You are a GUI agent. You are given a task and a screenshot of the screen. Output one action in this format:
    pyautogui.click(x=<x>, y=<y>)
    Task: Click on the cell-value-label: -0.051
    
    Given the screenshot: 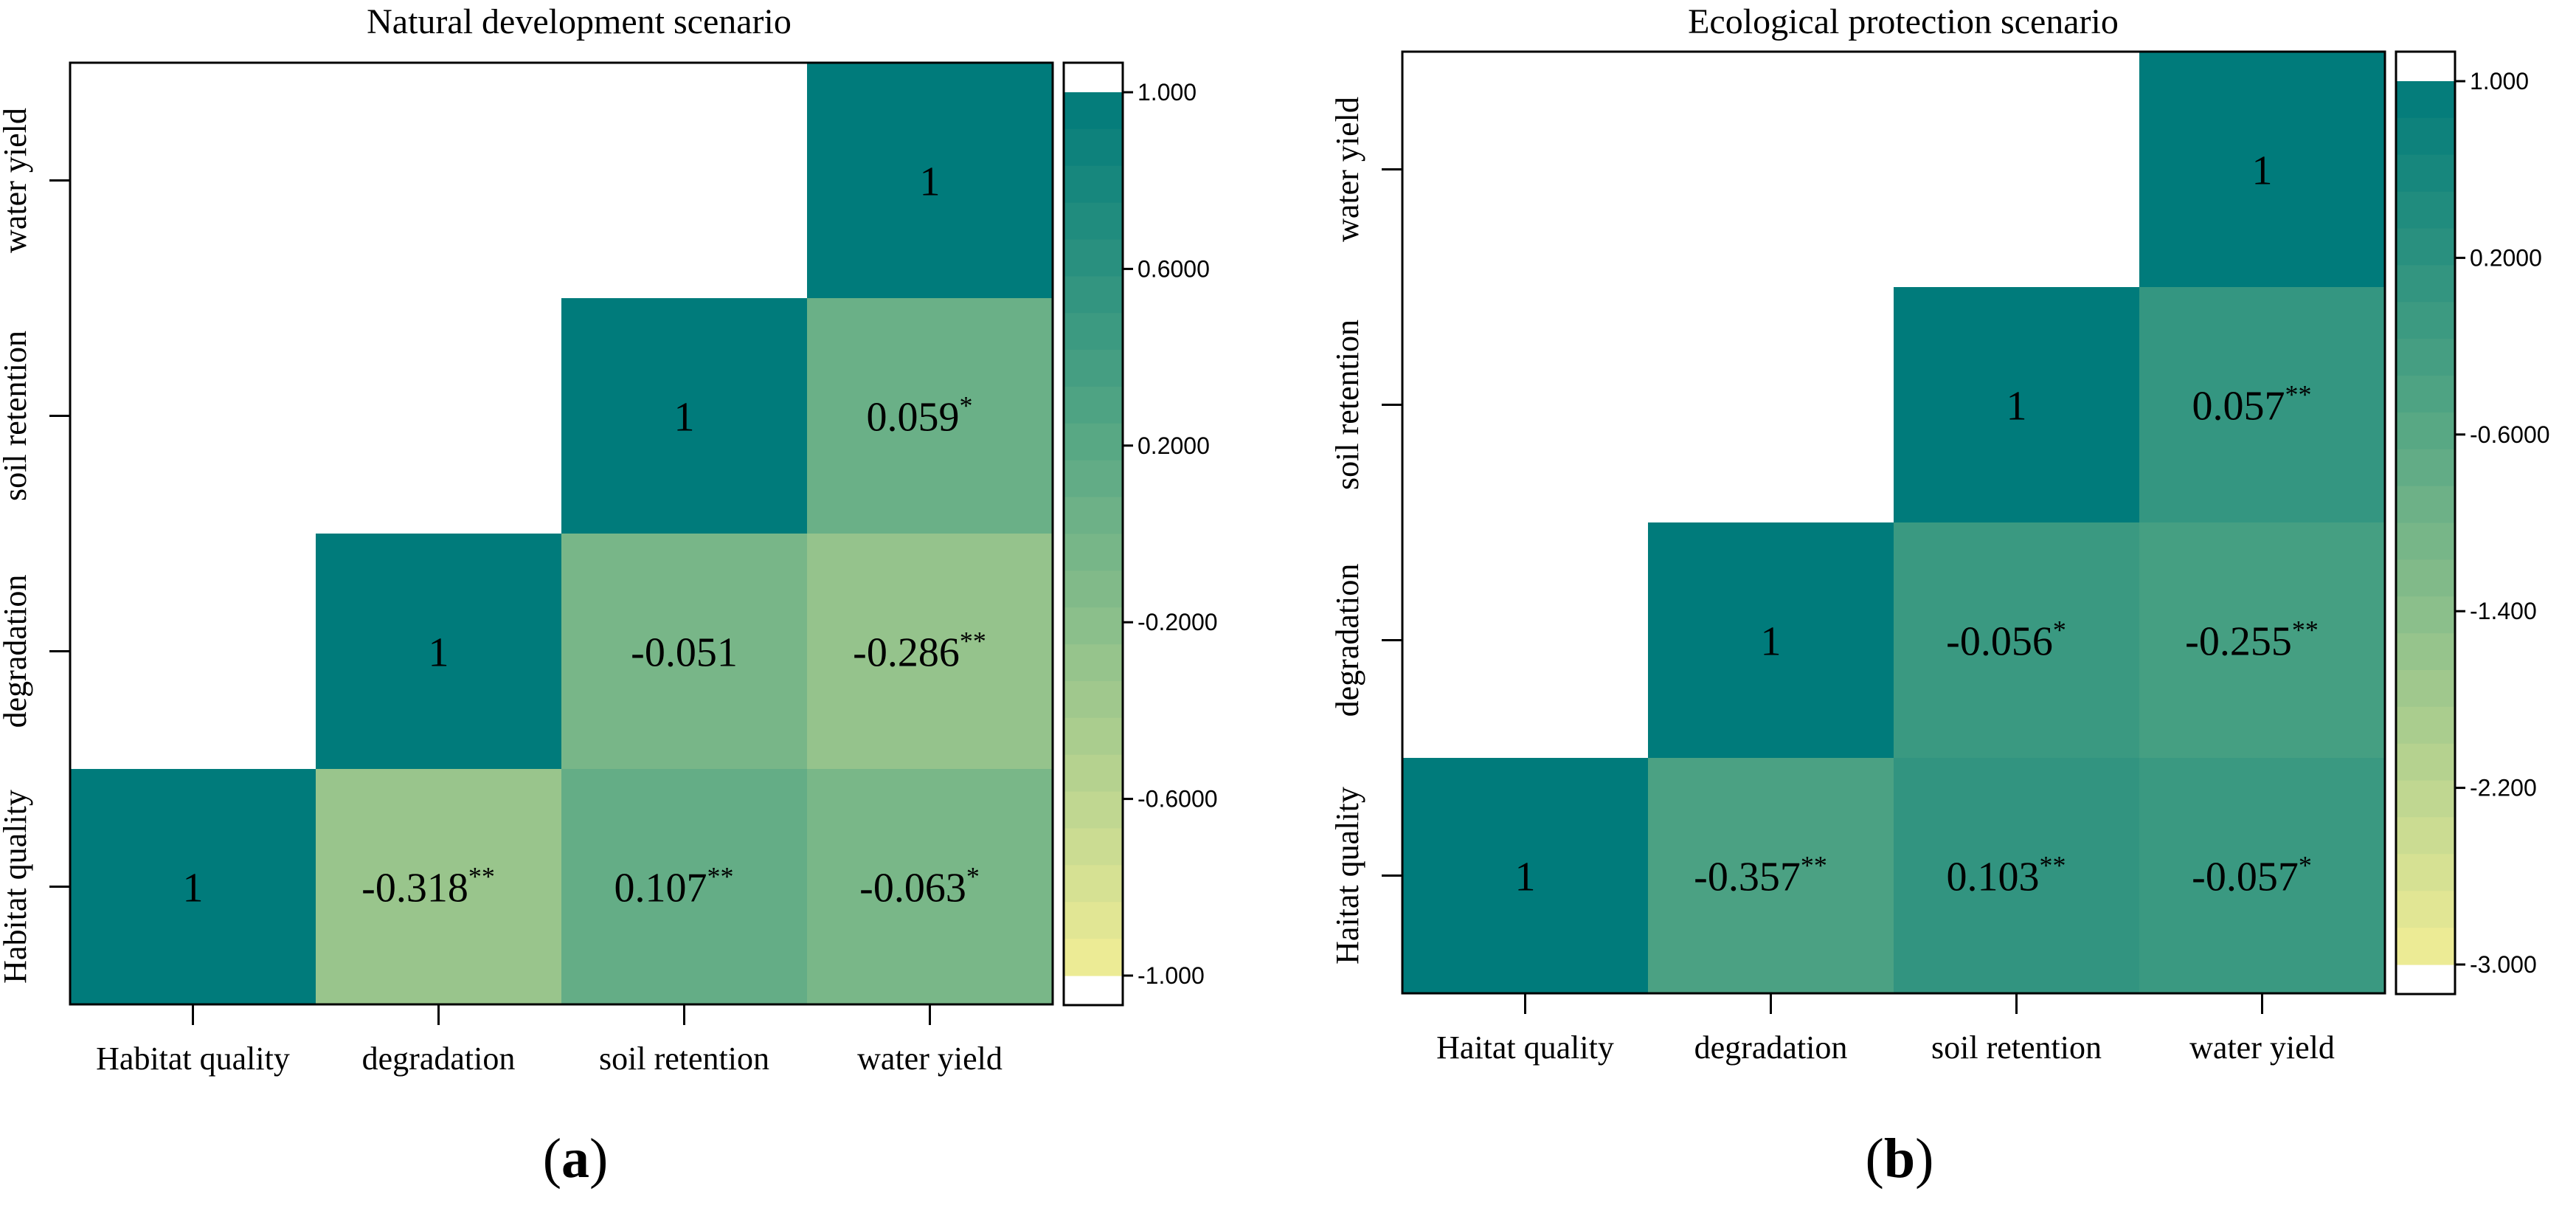 What is the action you would take?
    pyautogui.click(x=685, y=653)
    